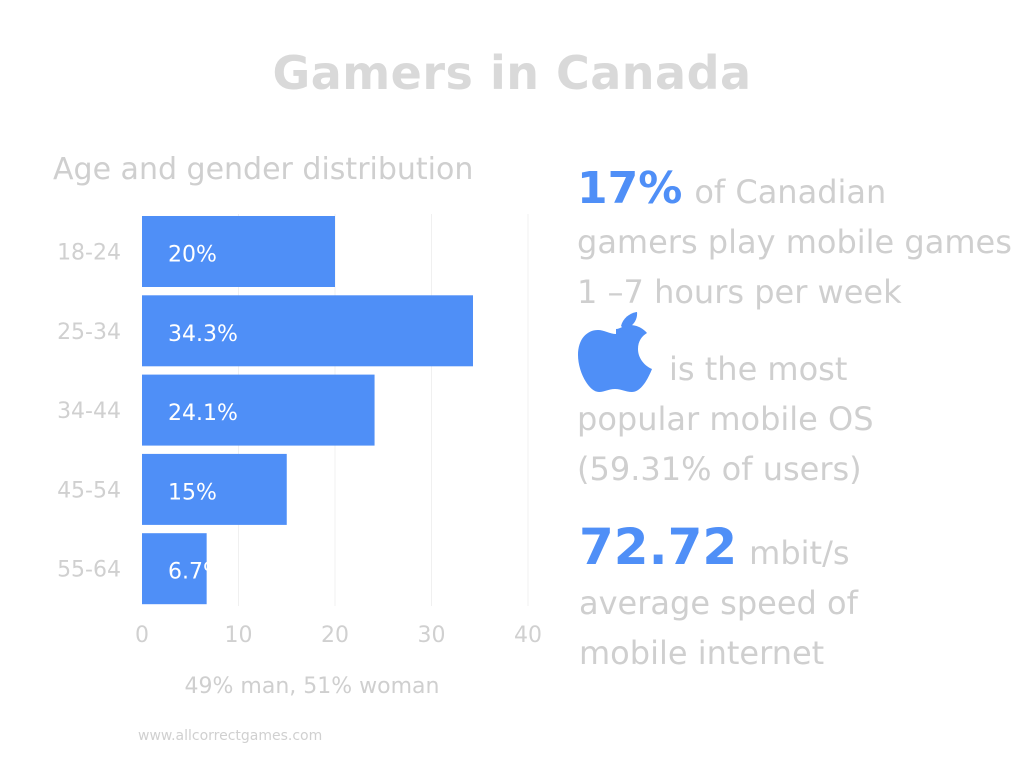  Describe the element at coordinates (512, 73) in the screenshot. I see `page-title: Gamers in Canada` at that location.